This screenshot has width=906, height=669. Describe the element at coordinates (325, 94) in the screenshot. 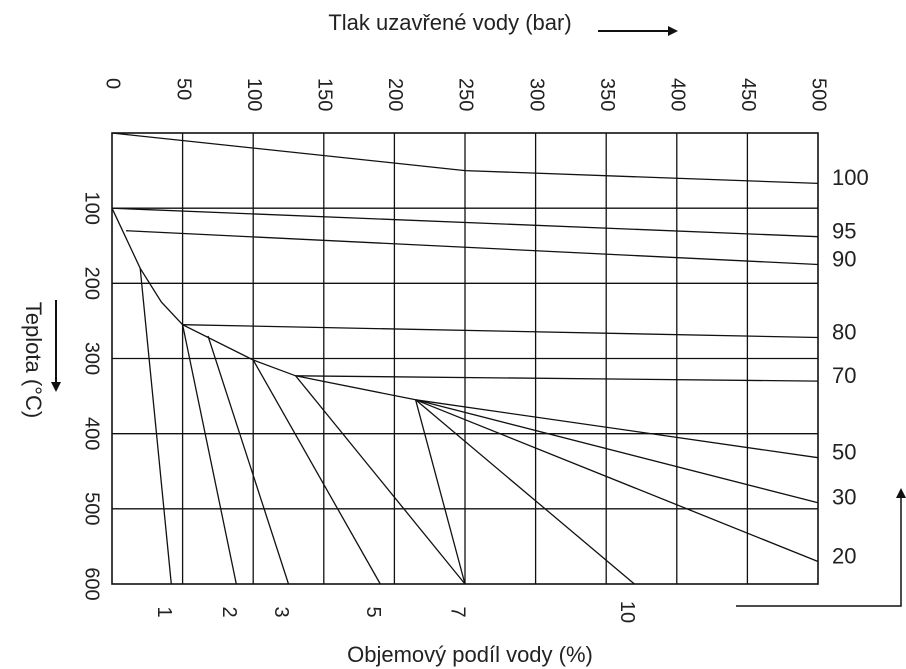

I see `x-tick-label: 150` at that location.